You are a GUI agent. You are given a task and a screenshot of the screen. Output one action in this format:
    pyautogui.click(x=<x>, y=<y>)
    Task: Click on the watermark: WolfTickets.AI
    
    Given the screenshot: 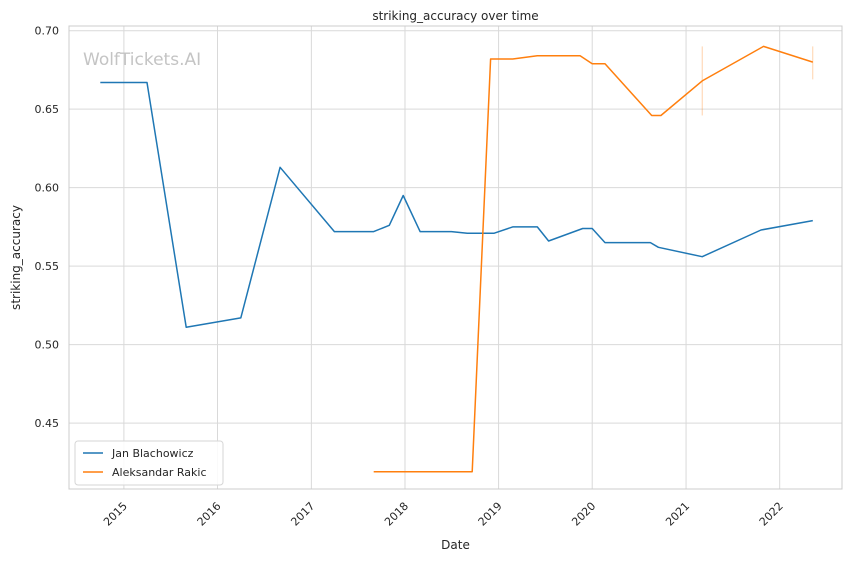 What is the action you would take?
    pyautogui.click(x=142, y=60)
    